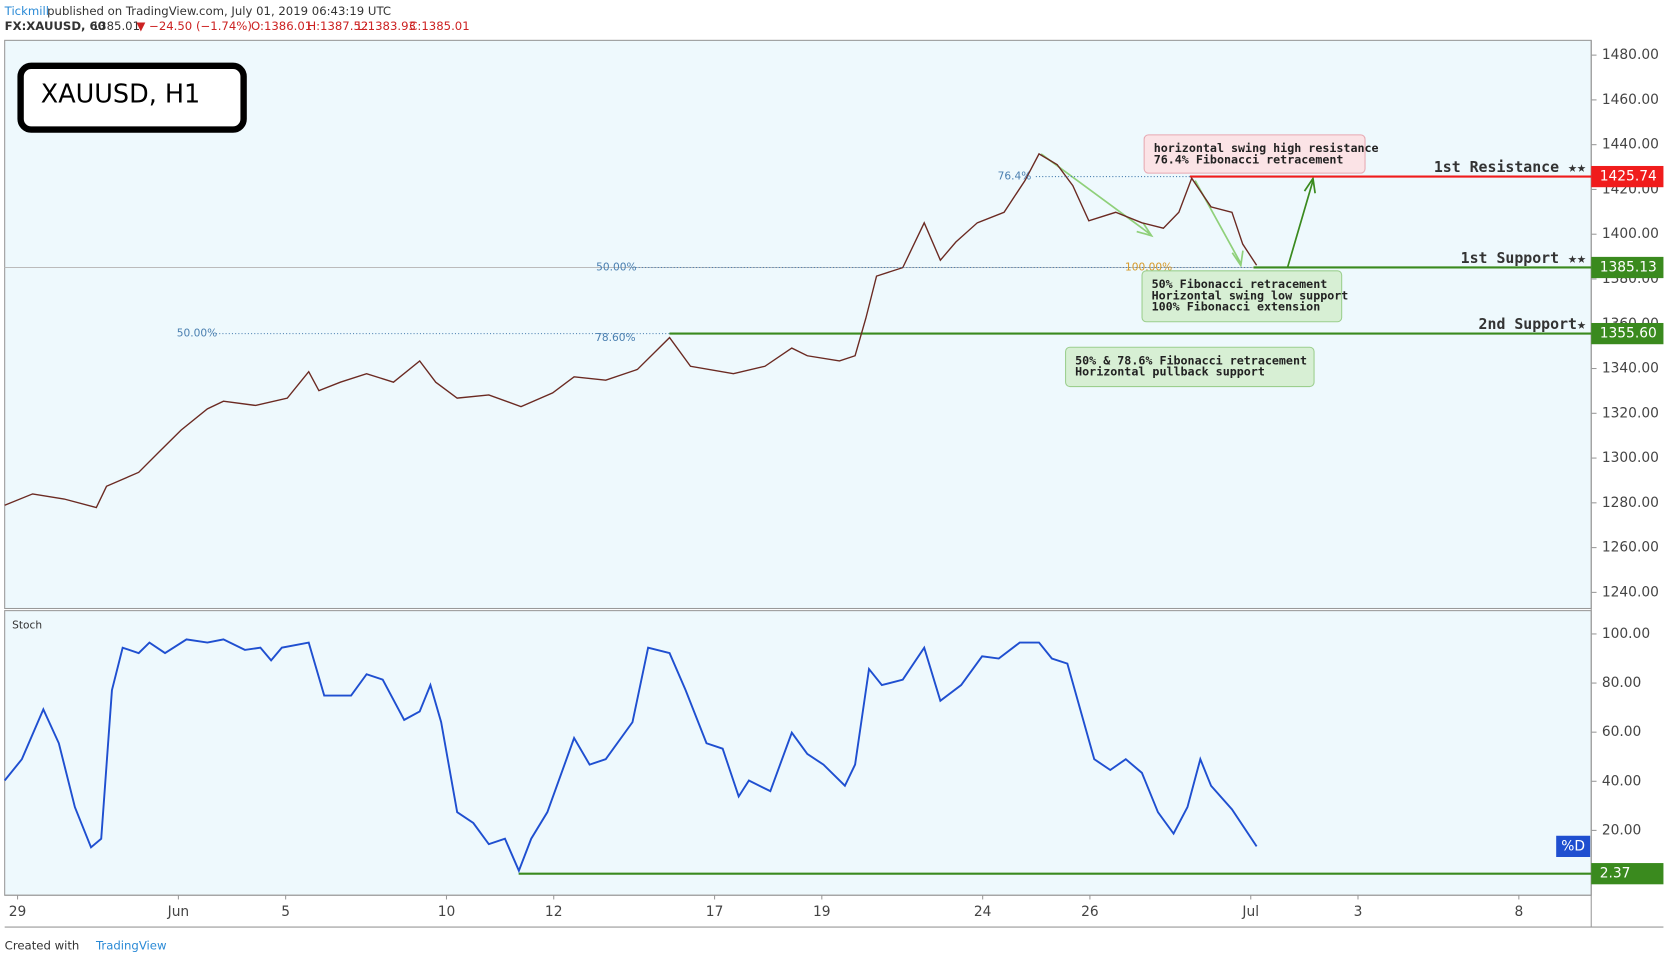  I want to click on y-tick-label: 20.00, so click(1621, 830).